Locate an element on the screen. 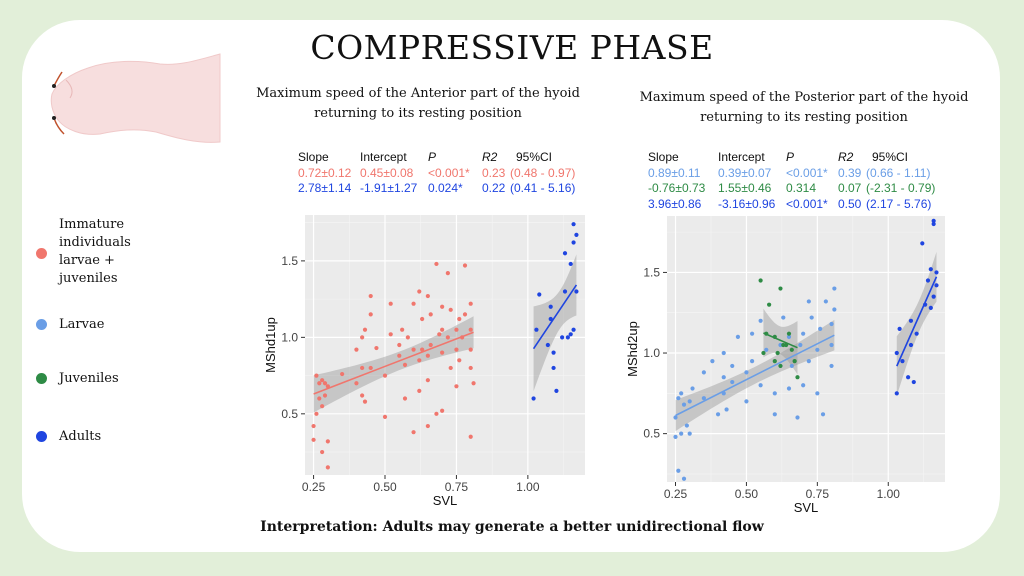  salamander-head-icon is located at coordinates (135, 98).